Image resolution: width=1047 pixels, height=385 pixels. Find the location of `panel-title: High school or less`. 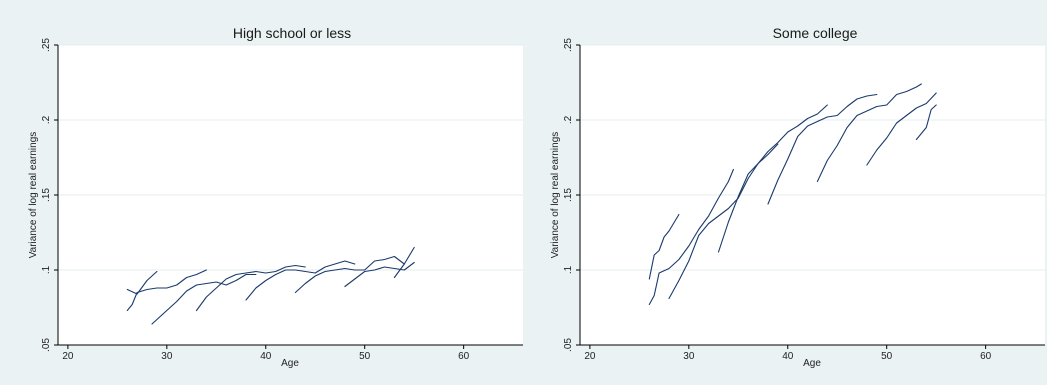

panel-title: High school or less is located at coordinates (292, 33).